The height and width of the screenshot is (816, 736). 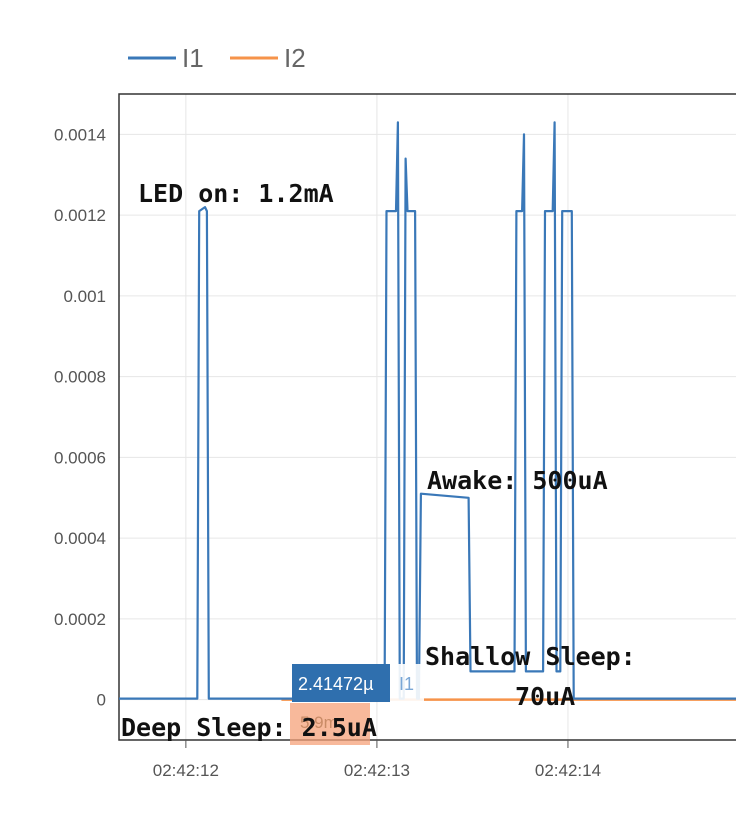 What do you see at coordinates (80, 457) in the screenshot?
I see `y-tick-label: 0.0006` at bounding box center [80, 457].